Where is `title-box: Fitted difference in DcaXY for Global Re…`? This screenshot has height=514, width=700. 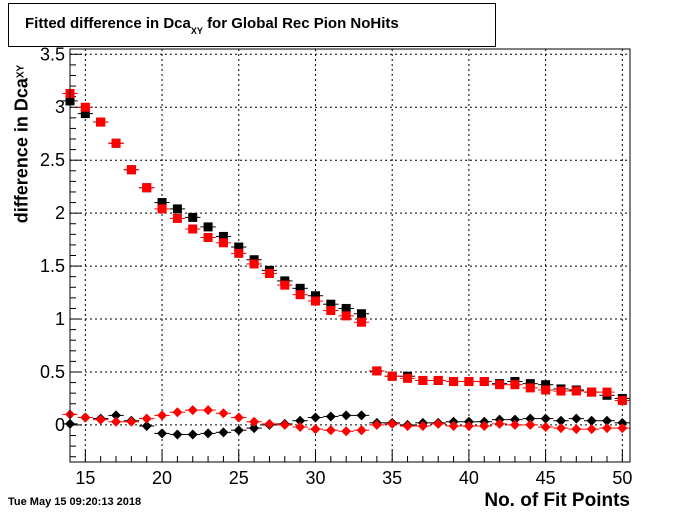
title-box: Fitted difference in DcaXY for Global Re… is located at coordinates (252, 25).